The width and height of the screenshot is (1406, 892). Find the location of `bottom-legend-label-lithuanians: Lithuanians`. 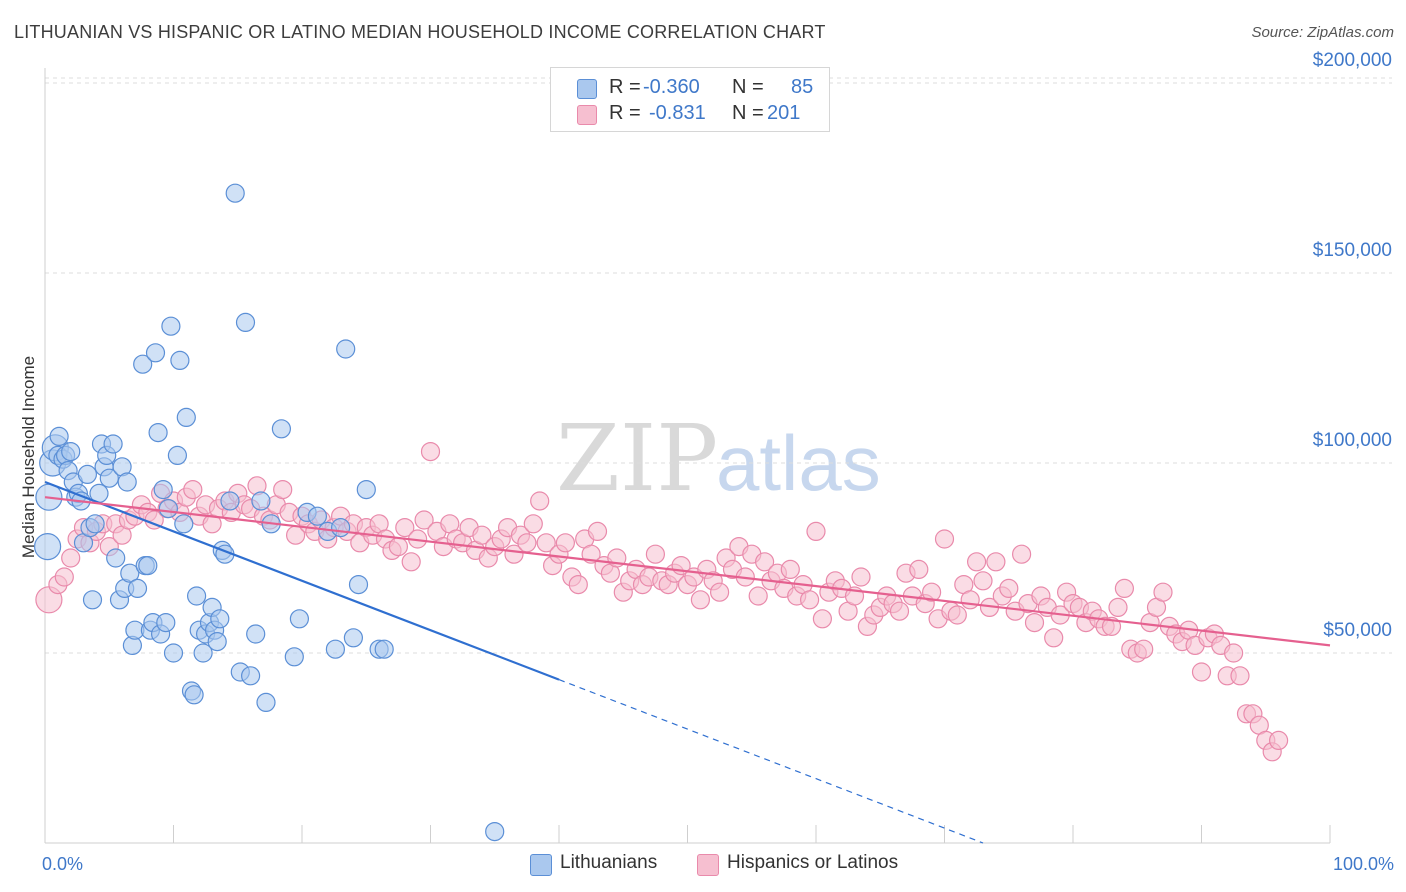

bottom-legend-label-lithuanians: Lithuanians is located at coordinates (609, 862).